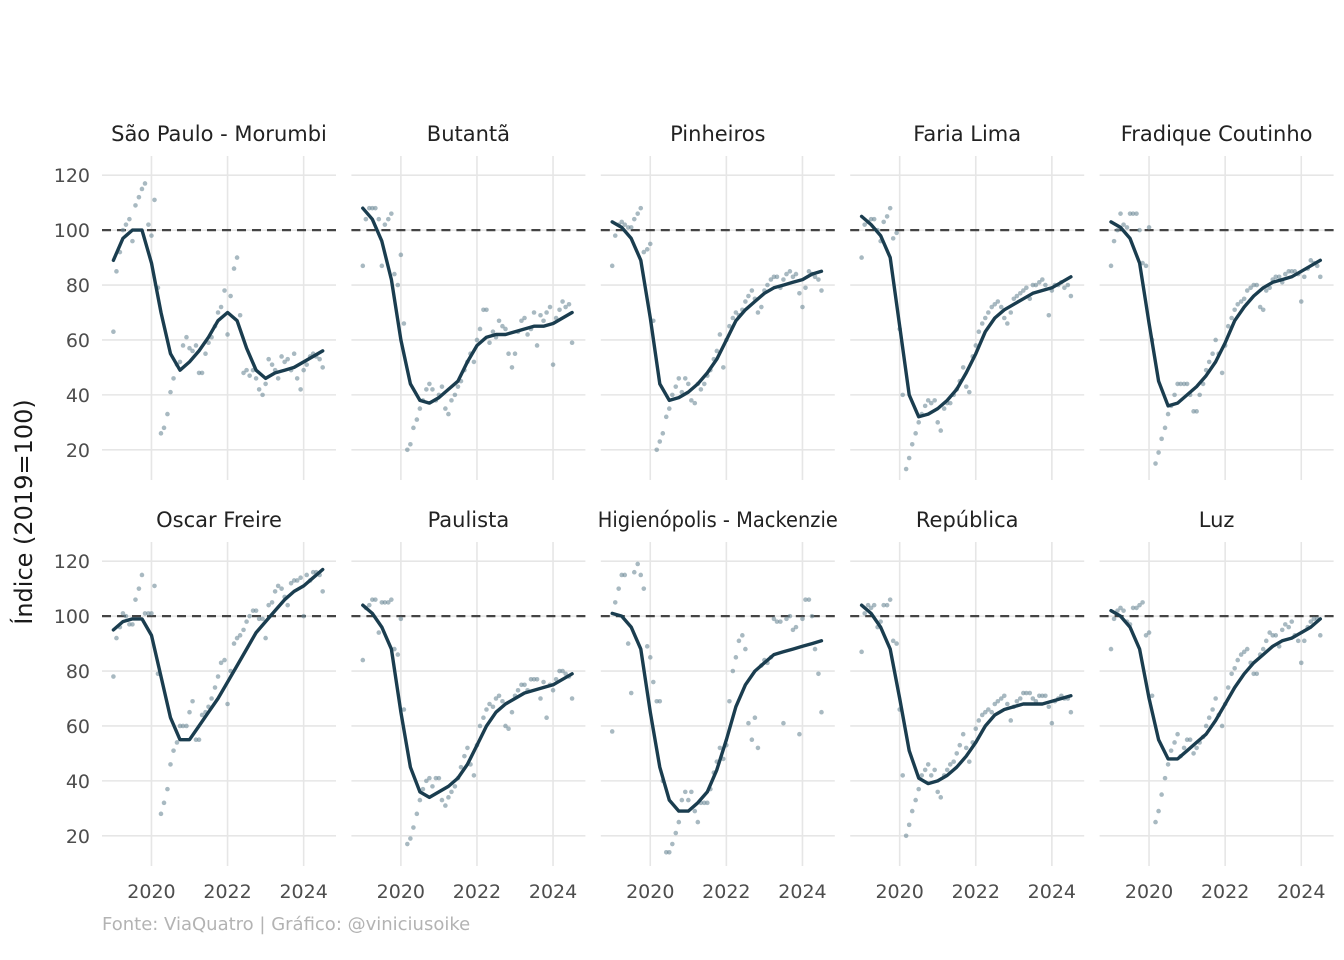 The image size is (1344, 960). What do you see at coordinates (72, 231) in the screenshot?
I see `y-tick-label: 100` at bounding box center [72, 231].